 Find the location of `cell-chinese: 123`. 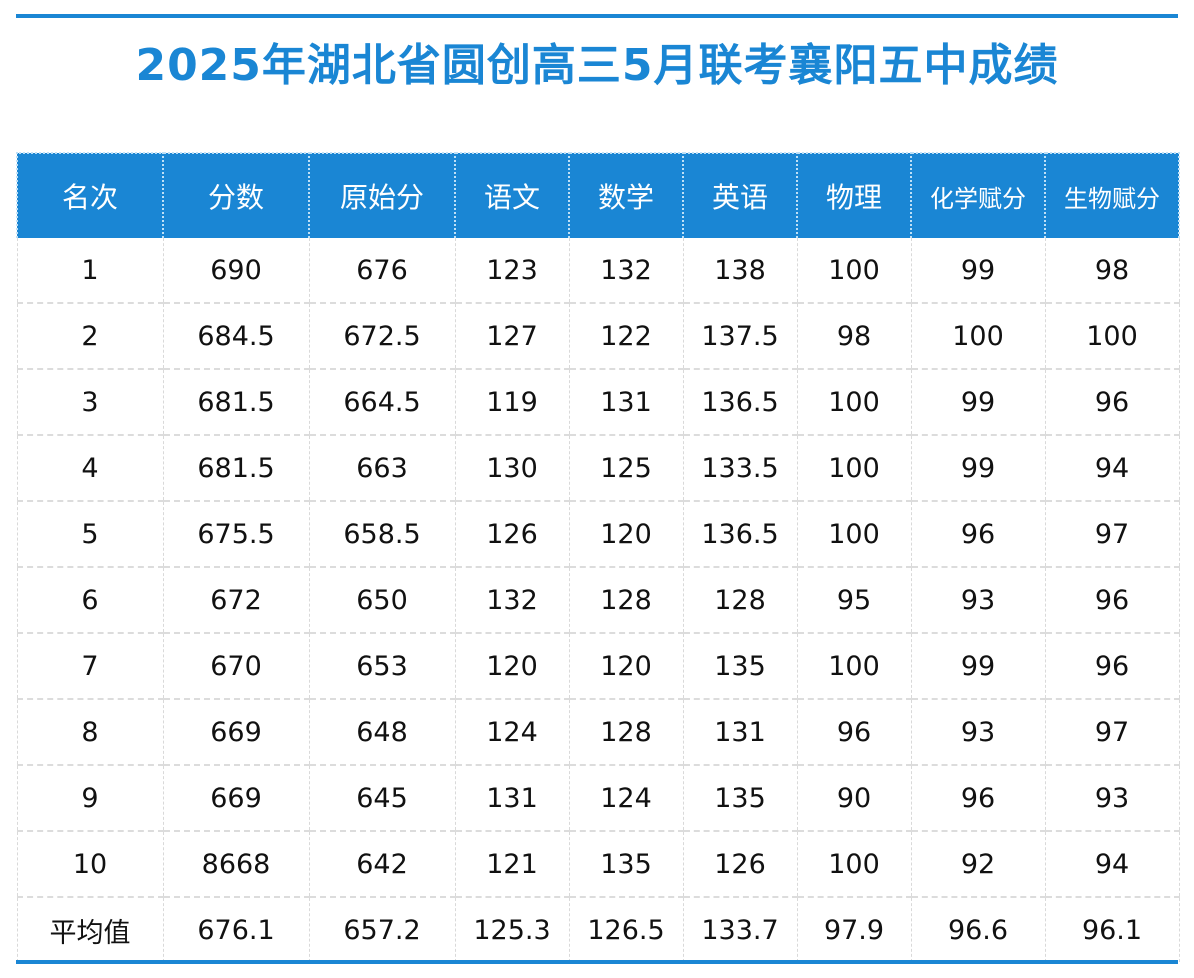

cell-chinese: 123 is located at coordinates (512, 271).